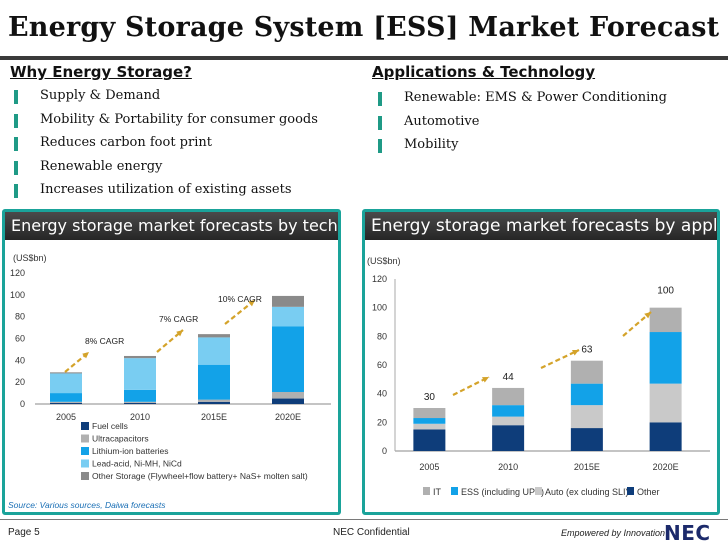 The height and width of the screenshot is (546, 728). I want to click on legend-label: Lithium-ion batteries, so click(130, 451).